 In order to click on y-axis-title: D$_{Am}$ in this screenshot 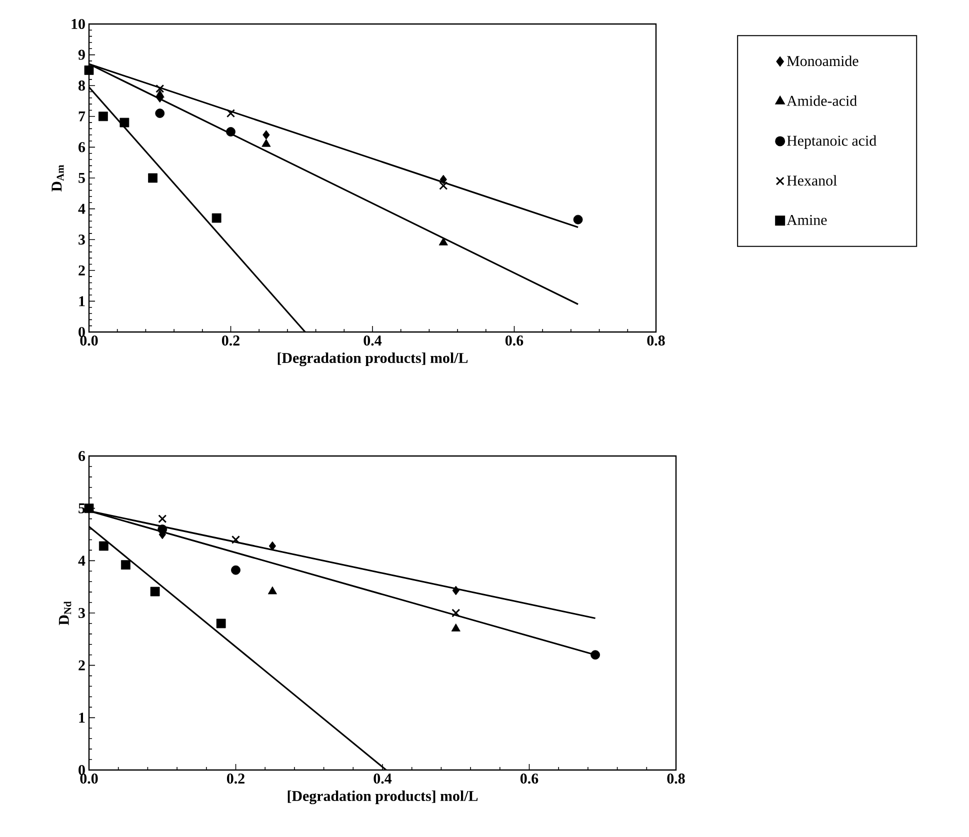, I will do `click(58, 178)`.